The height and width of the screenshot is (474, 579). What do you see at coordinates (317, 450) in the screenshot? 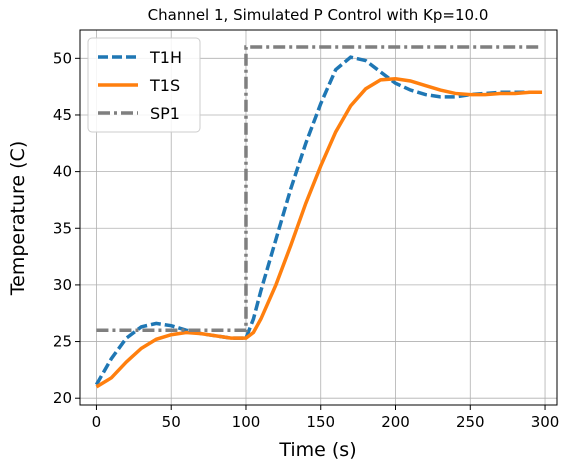
I see `x-axis-label: Time (s)` at bounding box center [317, 450].